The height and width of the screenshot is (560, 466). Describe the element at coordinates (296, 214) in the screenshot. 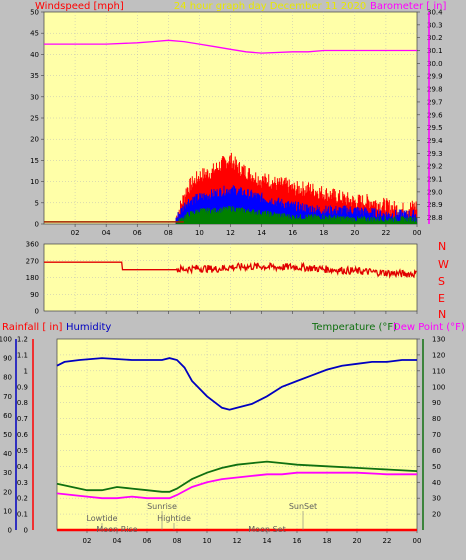

I see `wind-low-series` at that location.